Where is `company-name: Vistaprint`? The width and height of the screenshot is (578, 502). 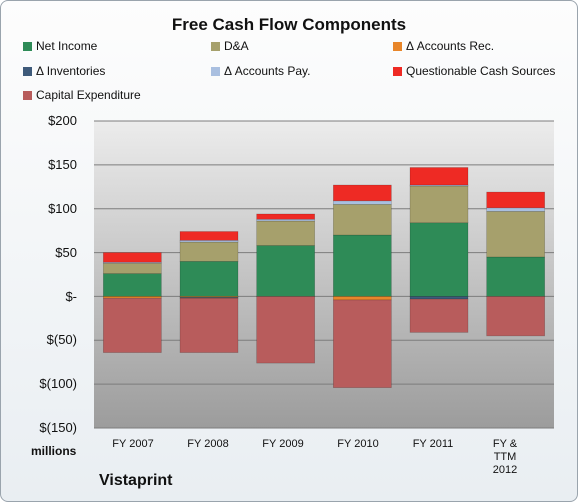 company-name: Vistaprint is located at coordinates (136, 480).